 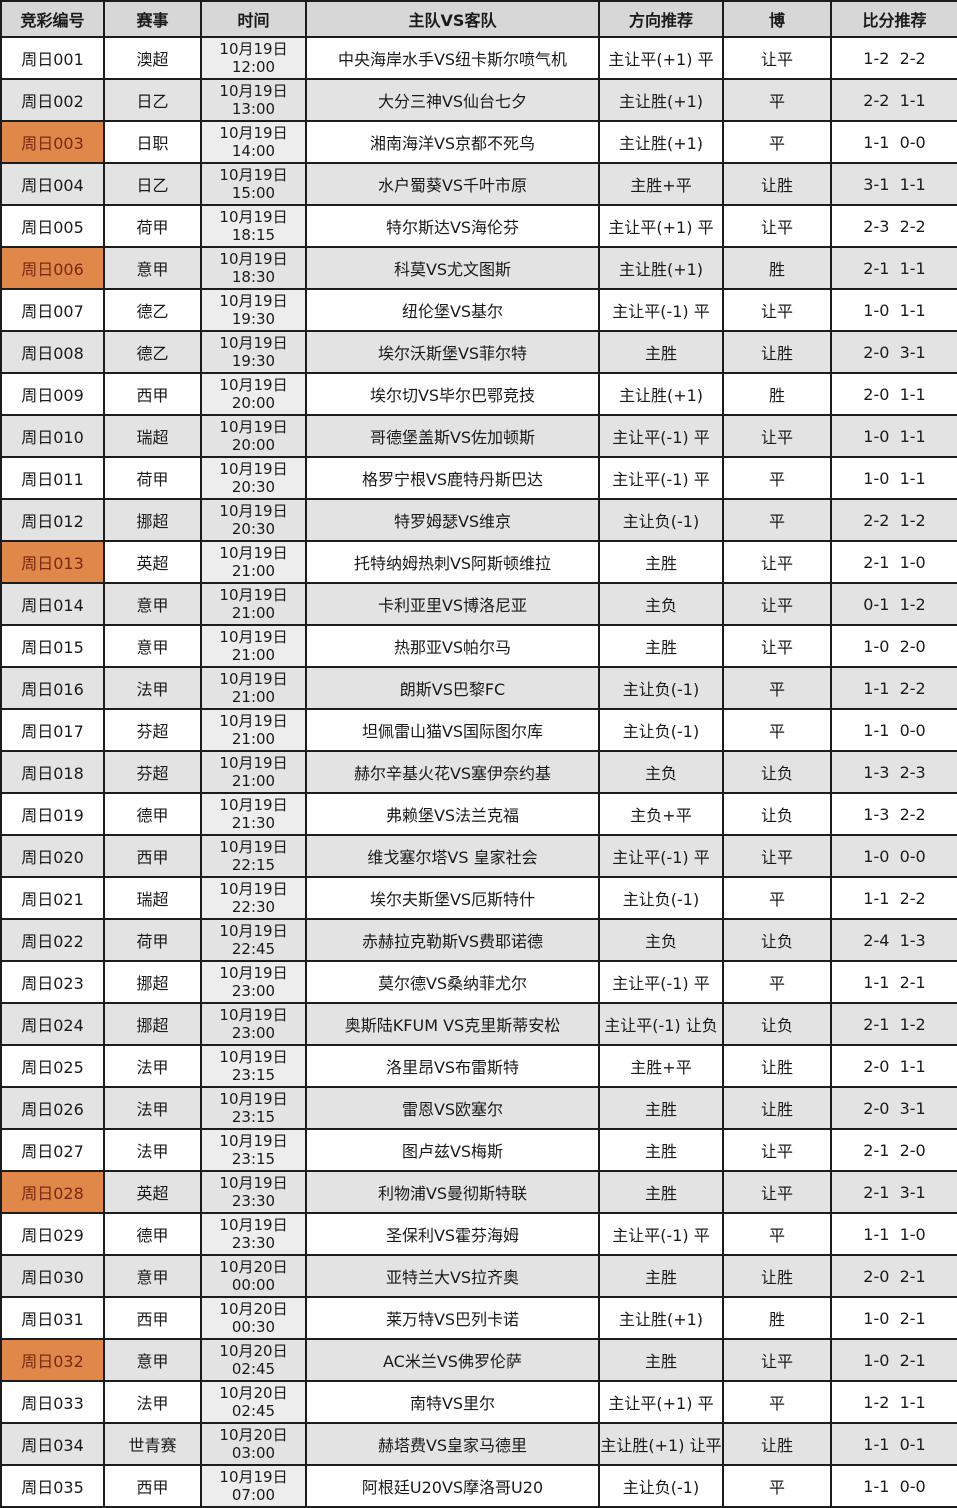 I want to click on cell-match-id: 周日001, so click(x=52, y=58).